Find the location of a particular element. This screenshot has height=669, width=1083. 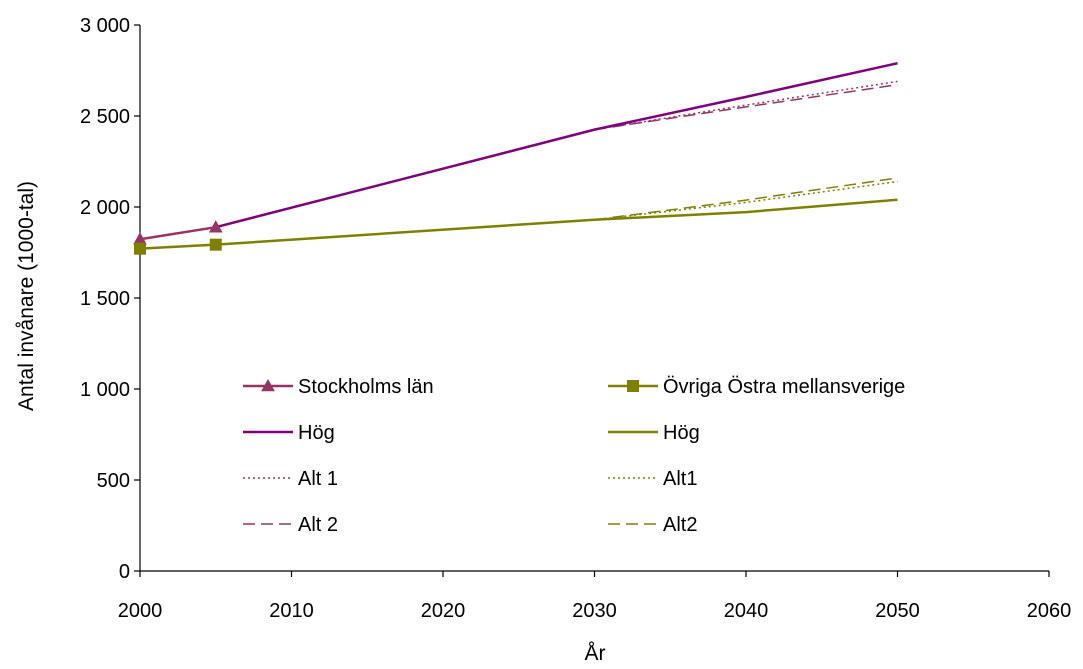

legend-label: Stockholms län is located at coordinates (366, 387).